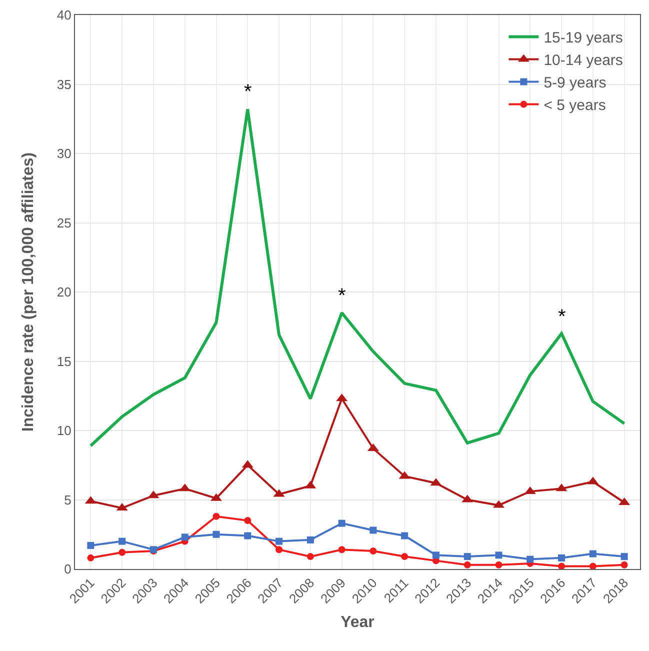  I want to click on y-axis-title: Incidence rate (per 100,000 affiliates), so click(28, 292).